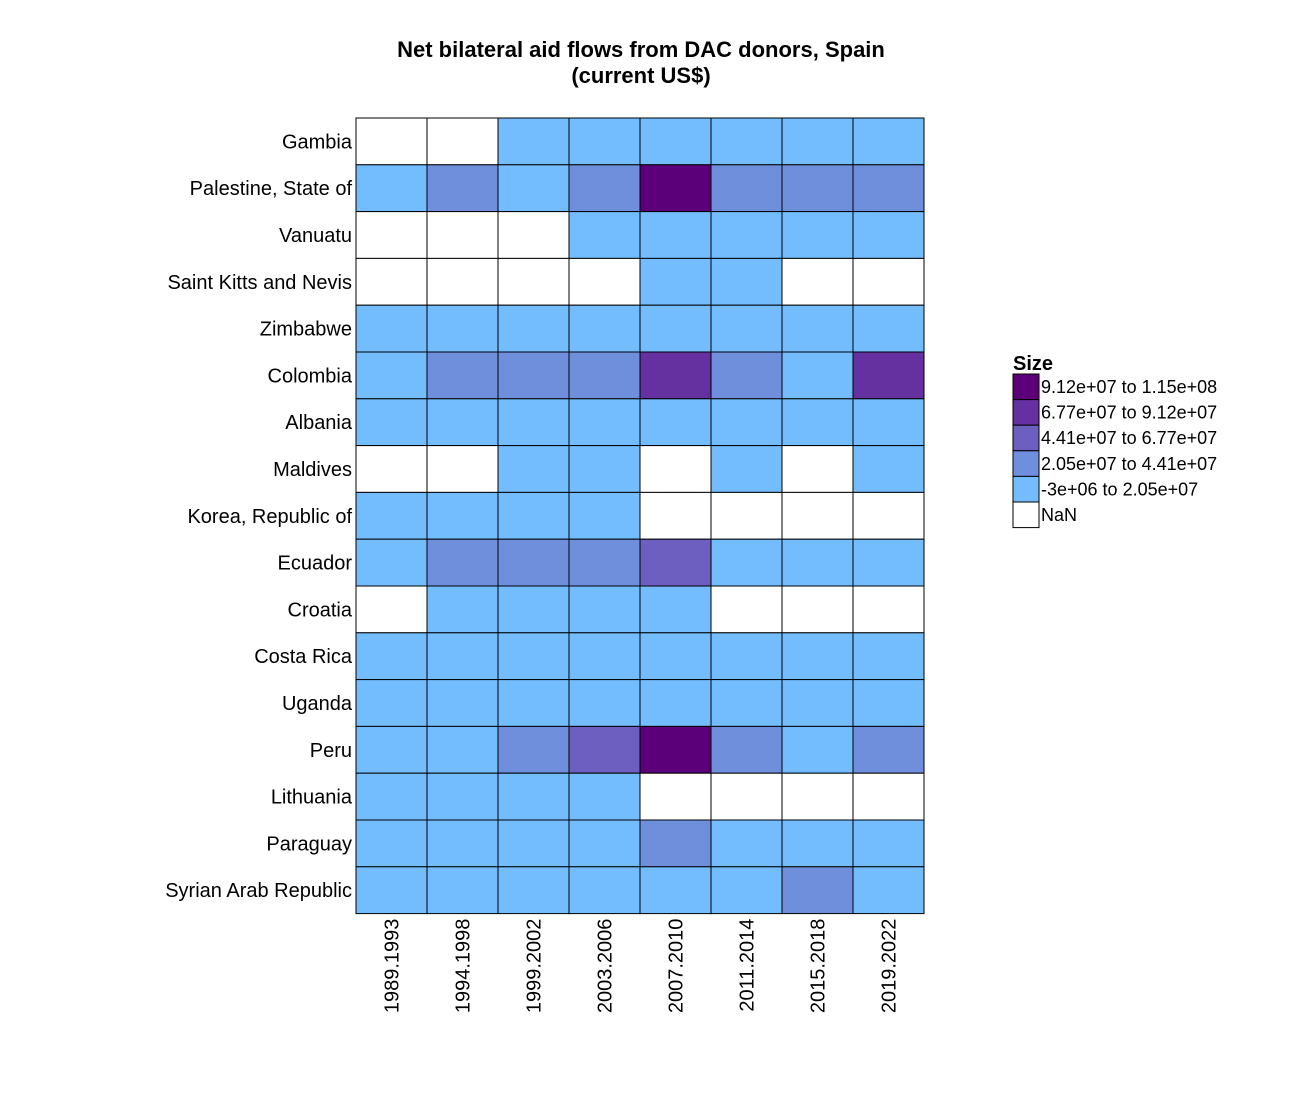  What do you see at coordinates (315, 236) in the screenshot?
I see `row-label: Vanuatu` at bounding box center [315, 236].